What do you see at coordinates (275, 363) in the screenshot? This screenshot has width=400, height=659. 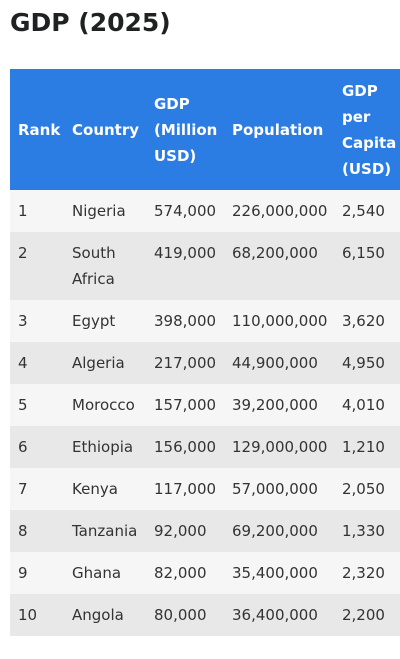 I see `table-cell: 44,900,000` at bounding box center [275, 363].